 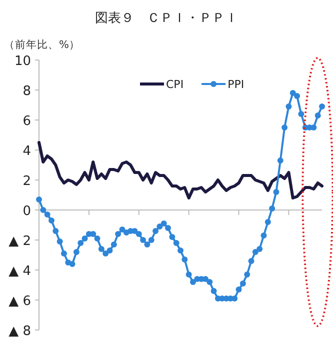 What do you see at coordinates (26, 181) in the screenshot?
I see `y-tick-label: 2` at bounding box center [26, 181].